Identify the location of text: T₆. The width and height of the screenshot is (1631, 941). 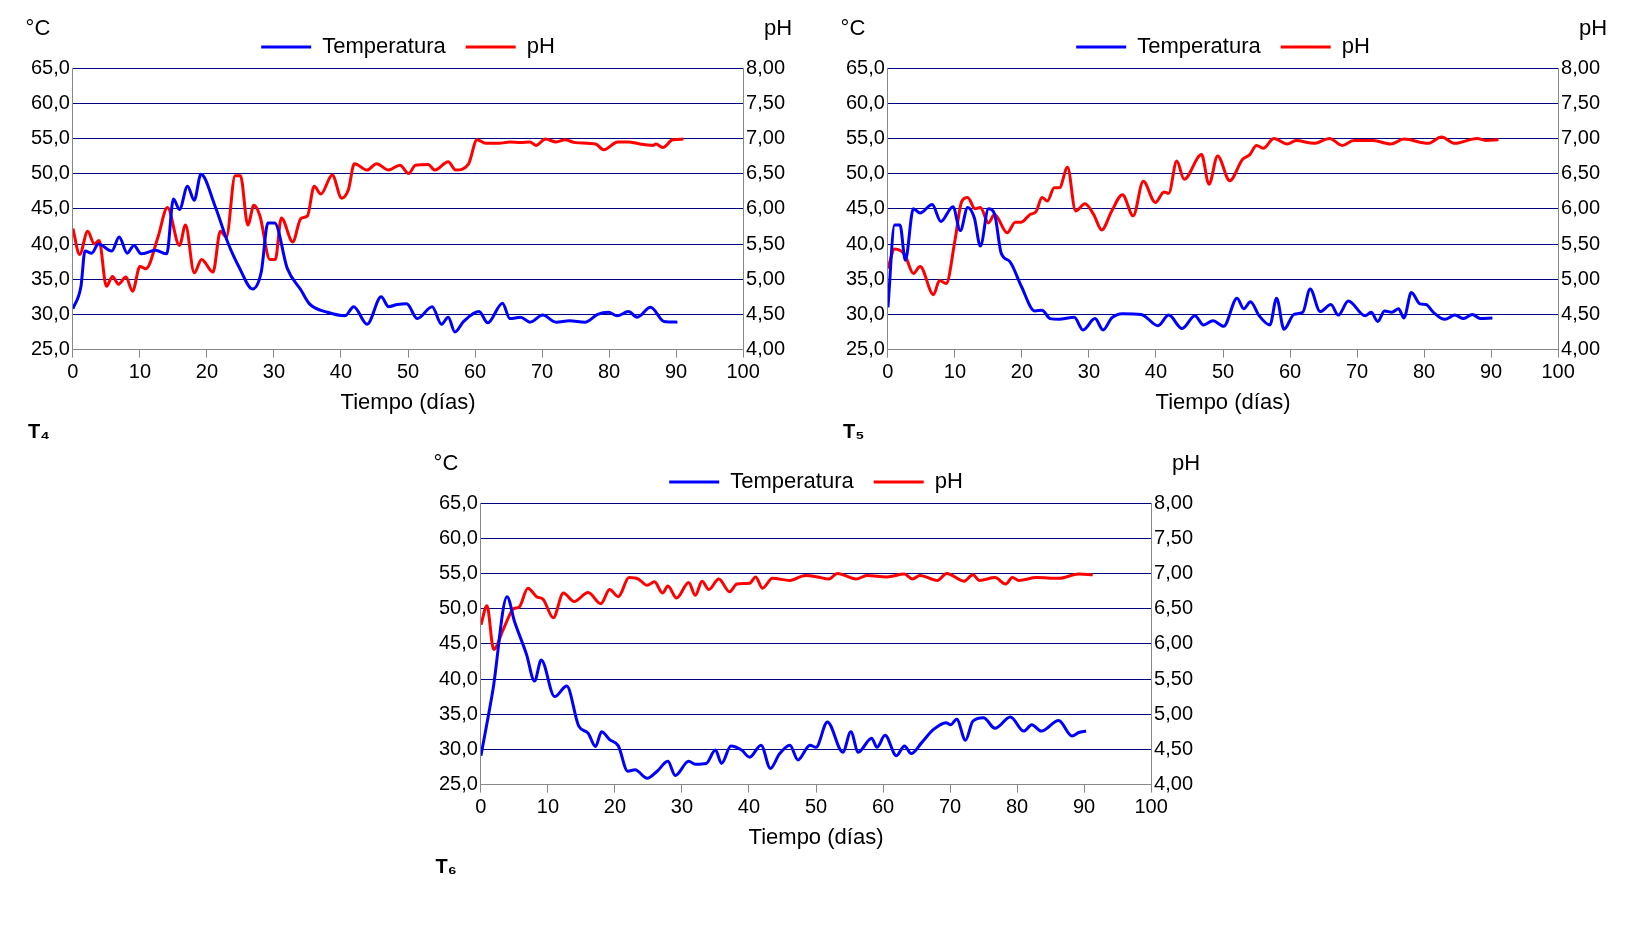
(446, 866).